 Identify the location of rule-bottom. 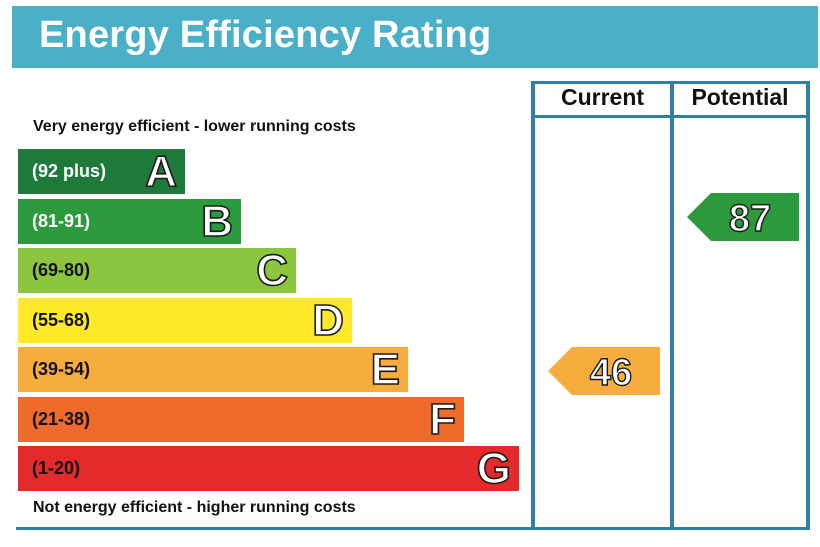
(413, 528).